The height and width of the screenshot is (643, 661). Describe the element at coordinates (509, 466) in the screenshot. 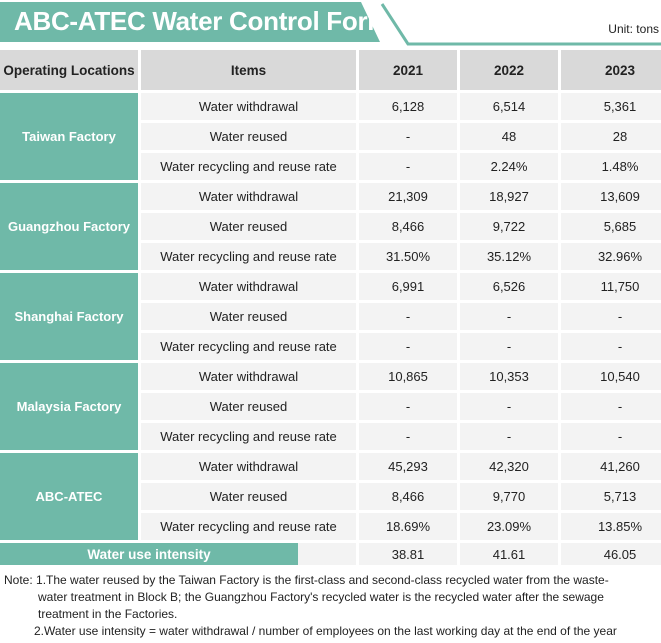

I see `value-cell: 42,320` at that location.